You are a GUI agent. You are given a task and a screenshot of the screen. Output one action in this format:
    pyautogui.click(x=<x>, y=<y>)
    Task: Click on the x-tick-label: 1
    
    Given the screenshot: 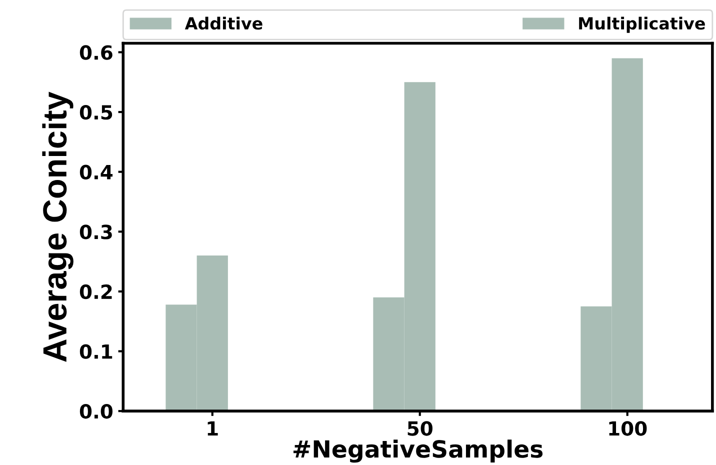 What is the action you would take?
    pyautogui.click(x=213, y=428)
    